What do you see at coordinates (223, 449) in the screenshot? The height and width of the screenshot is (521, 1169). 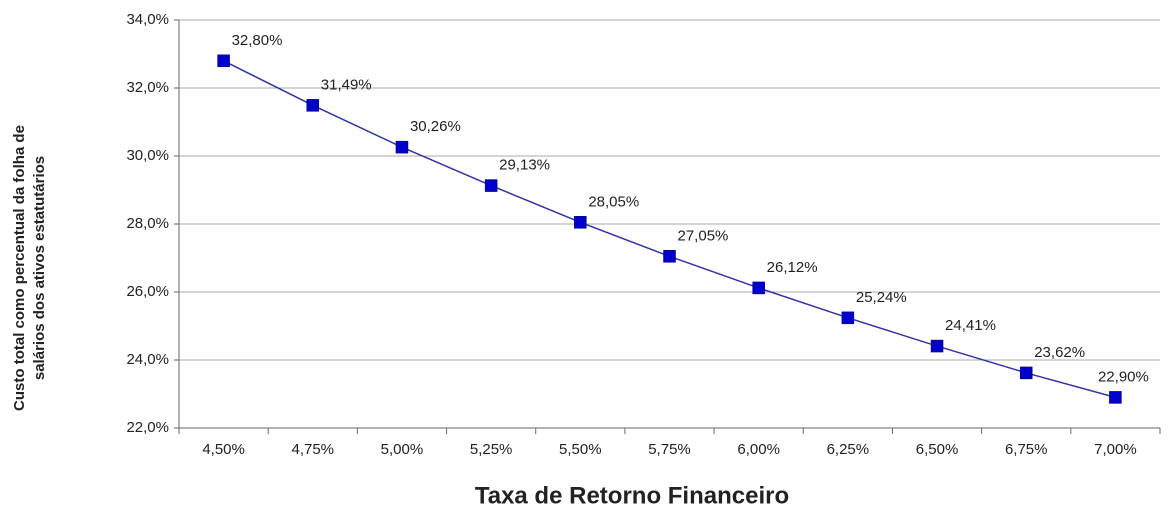 I see `x-tick-label: 4,50%` at bounding box center [223, 449].